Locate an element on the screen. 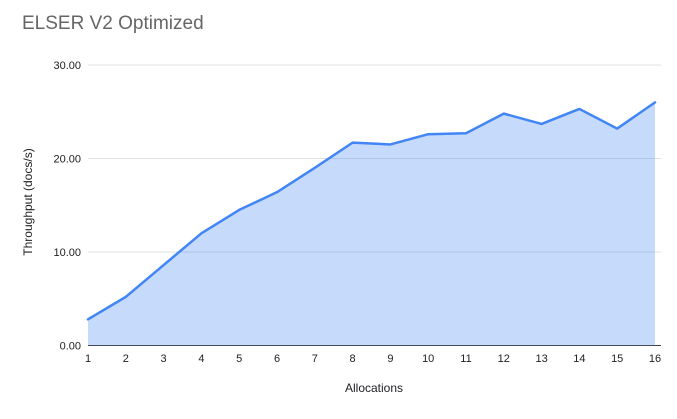  x-tick-label: 11 is located at coordinates (465, 359).